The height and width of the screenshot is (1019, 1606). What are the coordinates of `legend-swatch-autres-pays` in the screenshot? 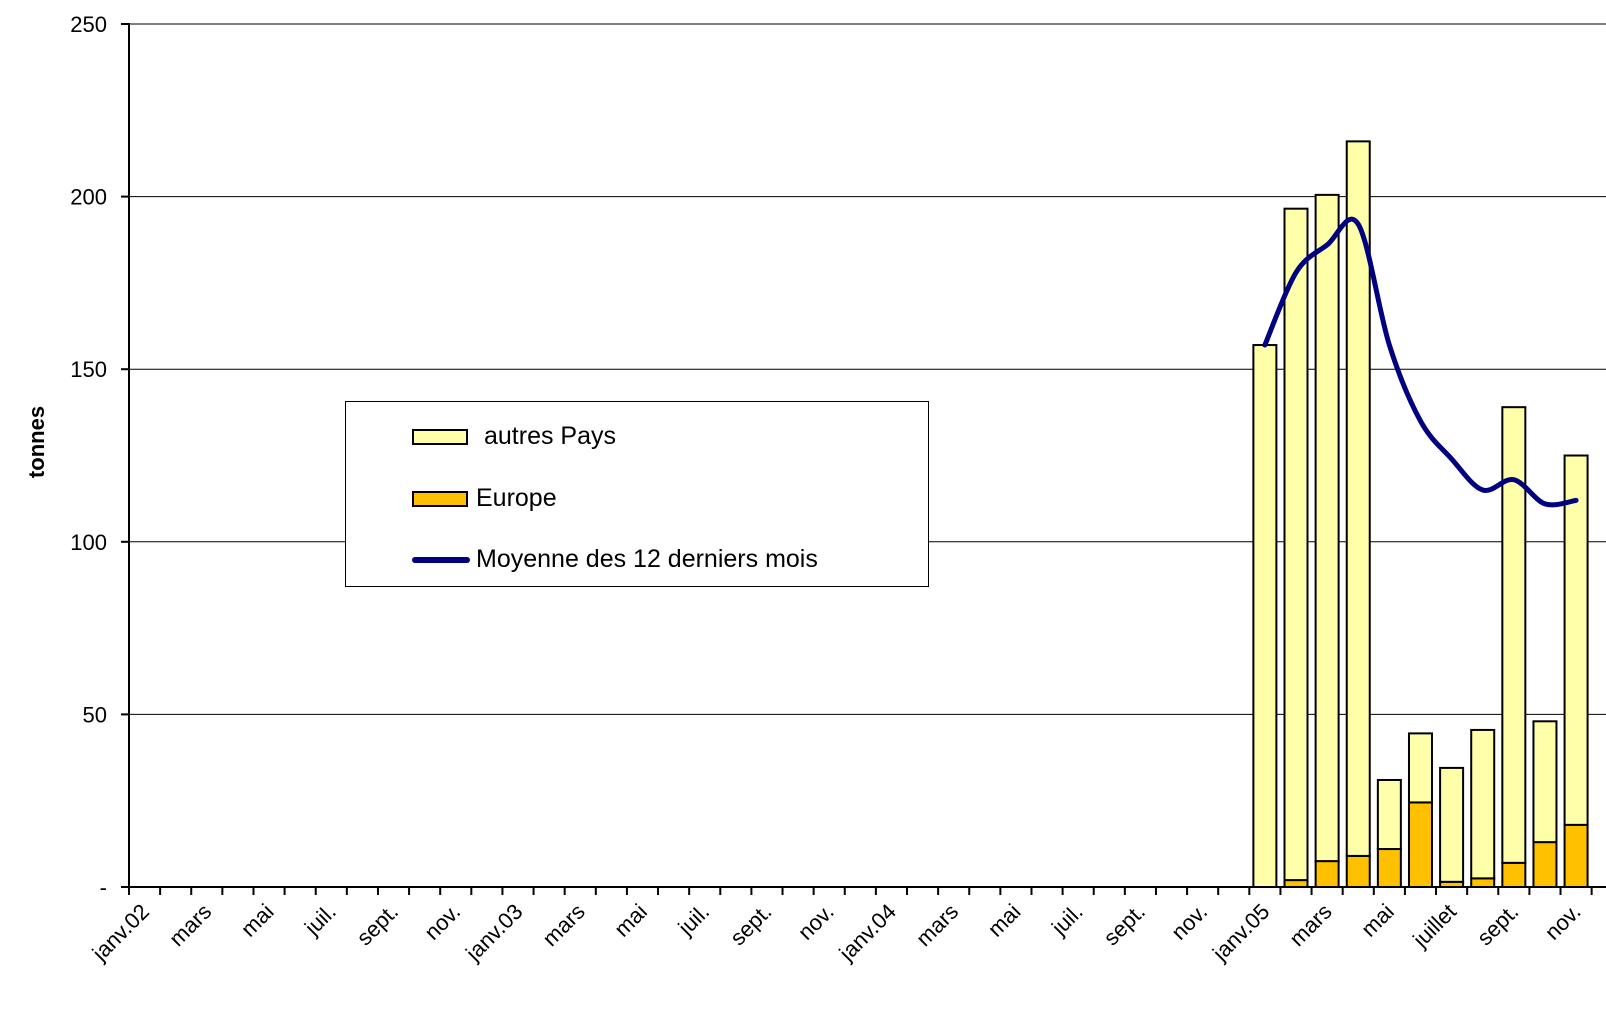 It's located at (440, 436).